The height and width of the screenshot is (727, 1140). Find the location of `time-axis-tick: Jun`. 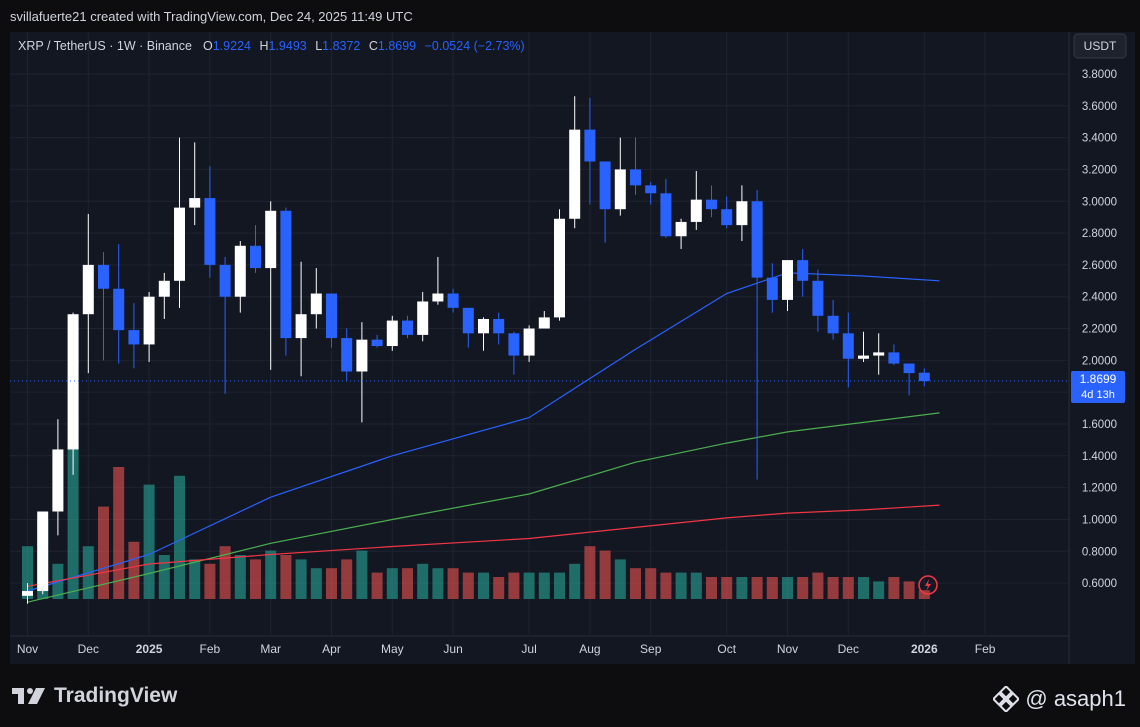

time-axis-tick: Jun is located at coordinates (452, 649).